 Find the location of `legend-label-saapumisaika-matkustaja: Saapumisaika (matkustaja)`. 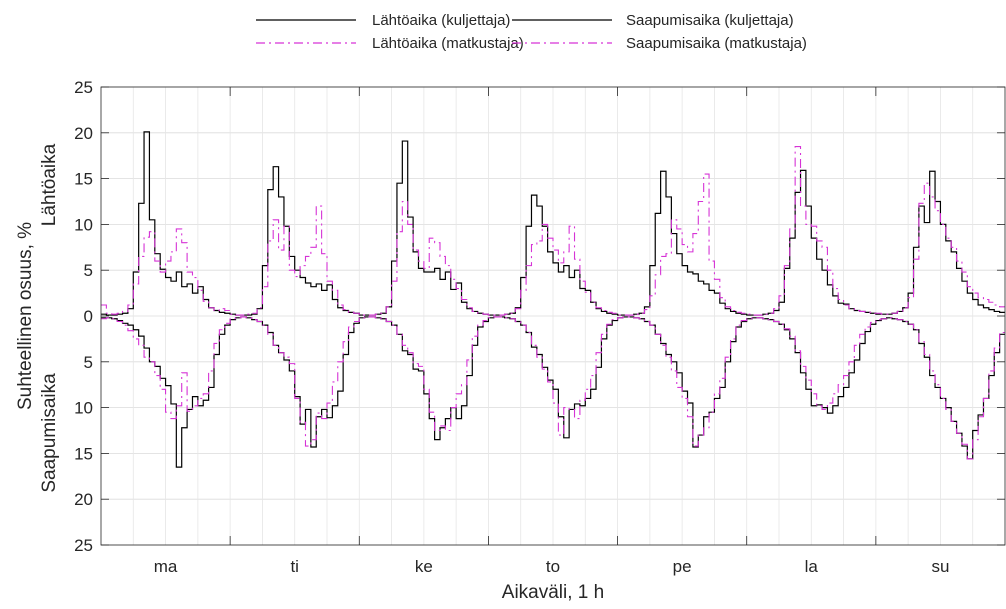

legend-label-saapumisaika-matkustaja: Saapumisaika (matkustaja) is located at coordinates (716, 43).